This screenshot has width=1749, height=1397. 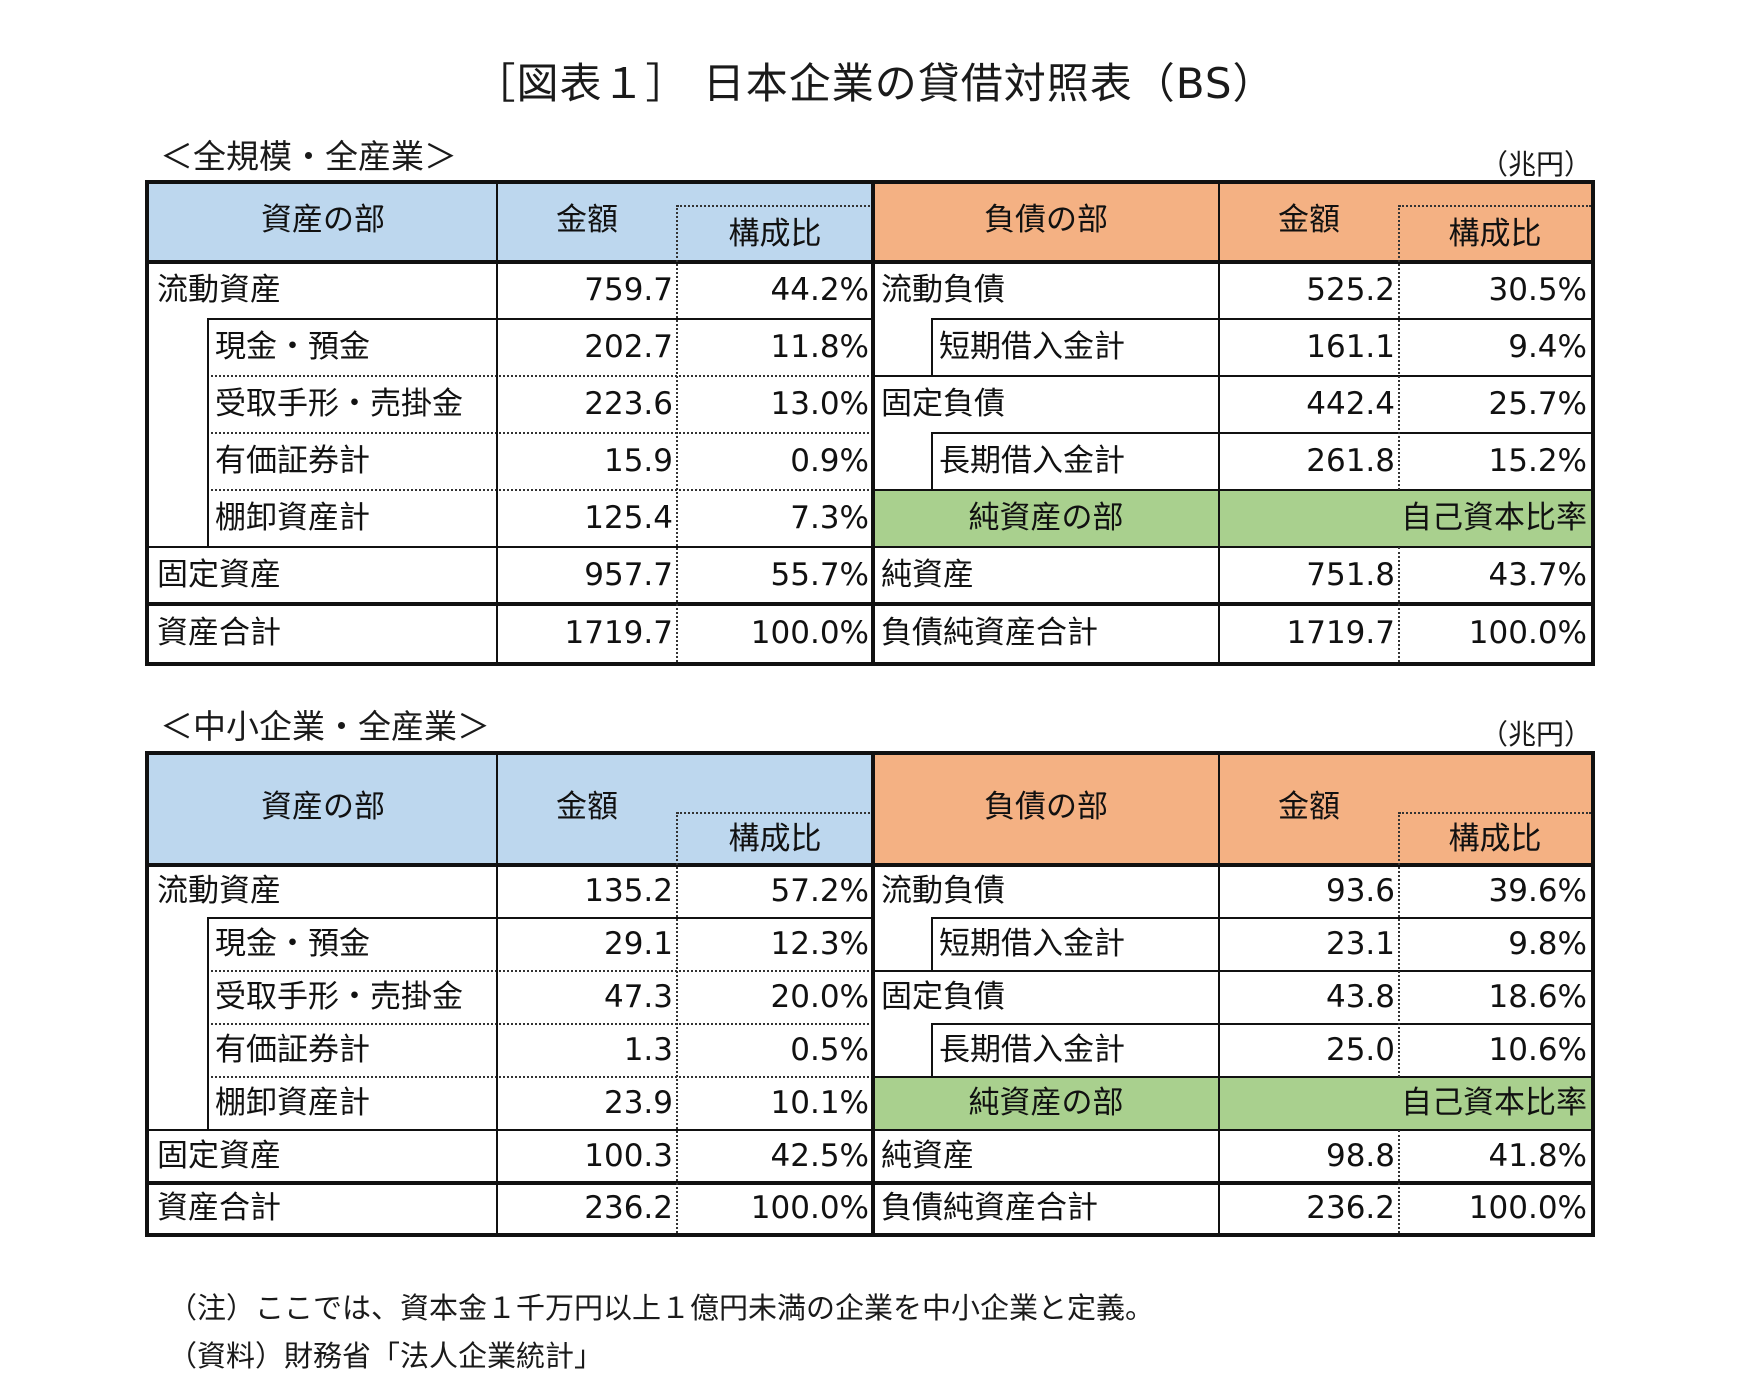 What do you see at coordinates (661, 1308) in the screenshot?
I see `note-definition: （注）ここでは、資本金１千万円以上１億円未満の企業を中小企業と定義。` at bounding box center [661, 1308].